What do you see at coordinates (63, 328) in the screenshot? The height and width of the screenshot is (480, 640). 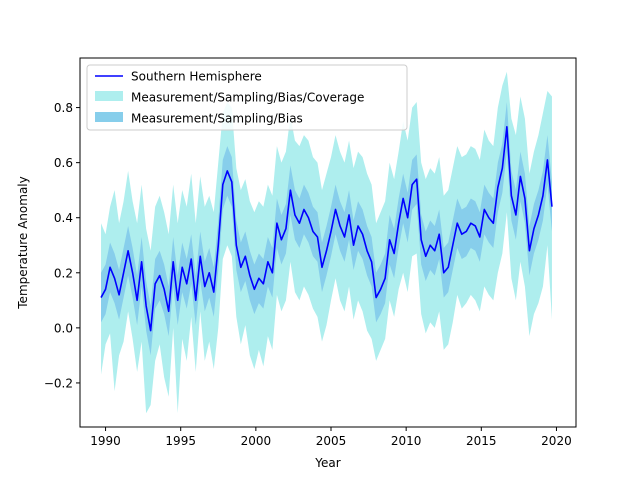 I see `y-tick-label: 0.0` at bounding box center [63, 328].